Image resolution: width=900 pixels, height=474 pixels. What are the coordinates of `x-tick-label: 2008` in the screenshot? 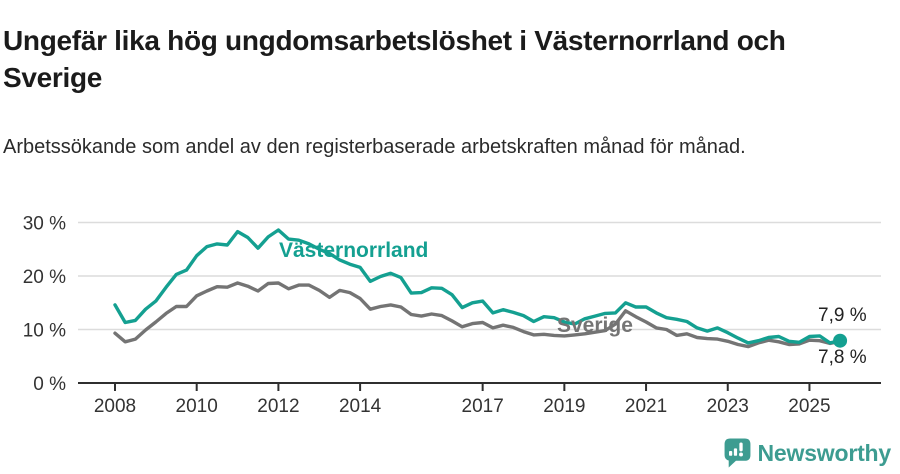 It's located at (115, 406).